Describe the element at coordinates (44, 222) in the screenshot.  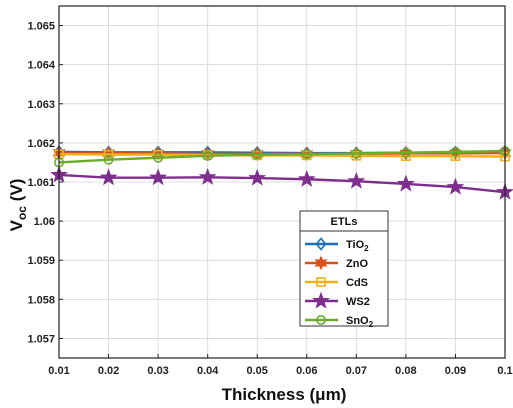
I see `y-tick-label: 1.06` at that location.